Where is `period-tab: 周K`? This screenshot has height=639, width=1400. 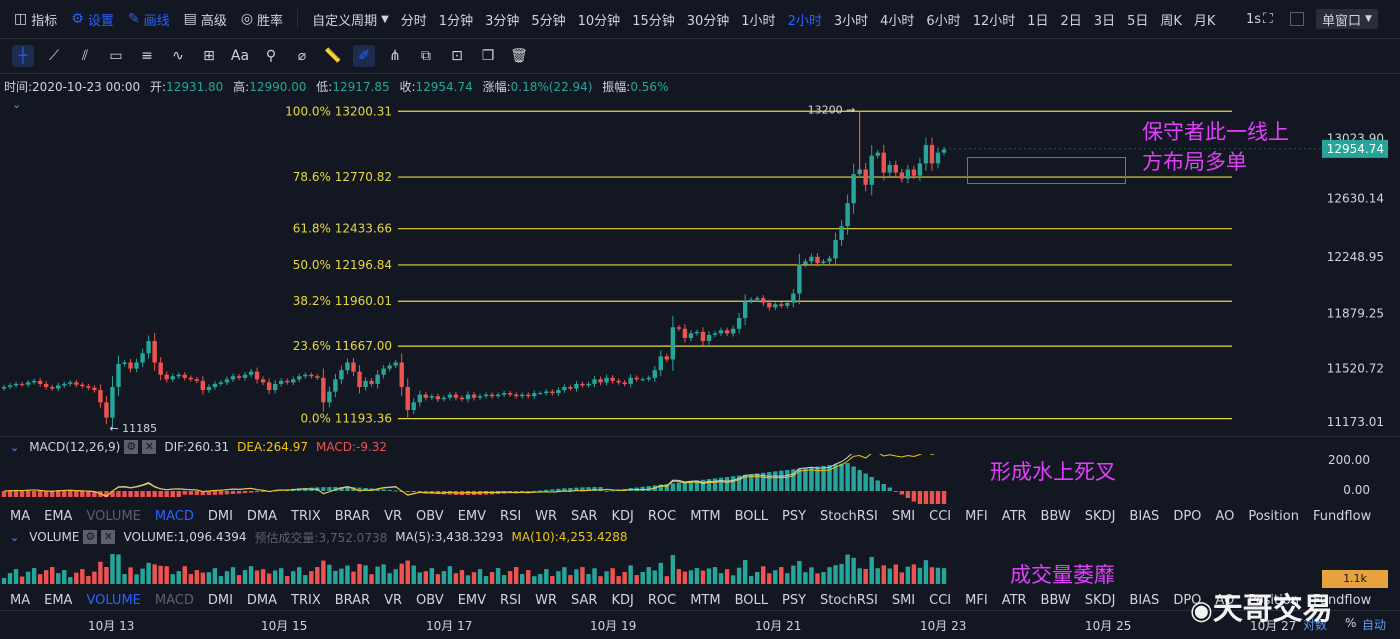 period-tab: 周K is located at coordinates (1171, 21).